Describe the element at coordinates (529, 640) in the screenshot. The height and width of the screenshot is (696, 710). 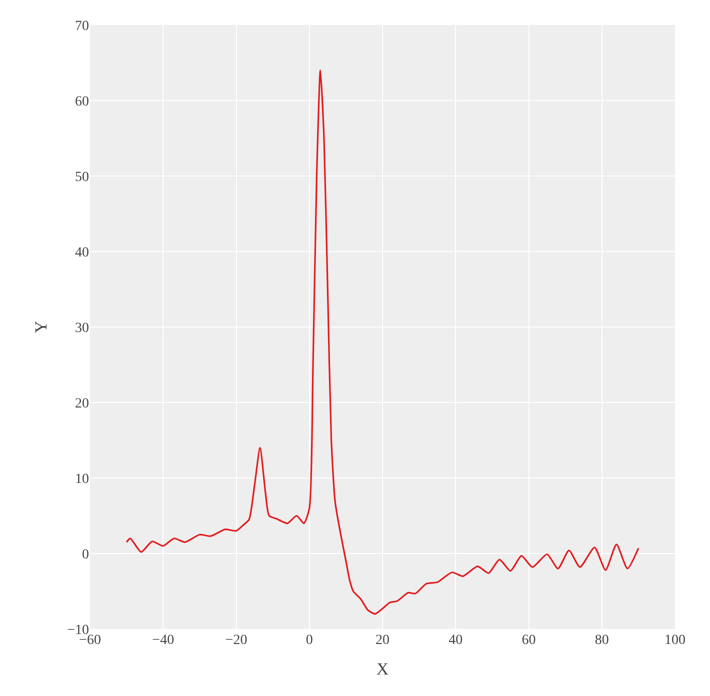
I see `x-tick-label: 60` at that location.